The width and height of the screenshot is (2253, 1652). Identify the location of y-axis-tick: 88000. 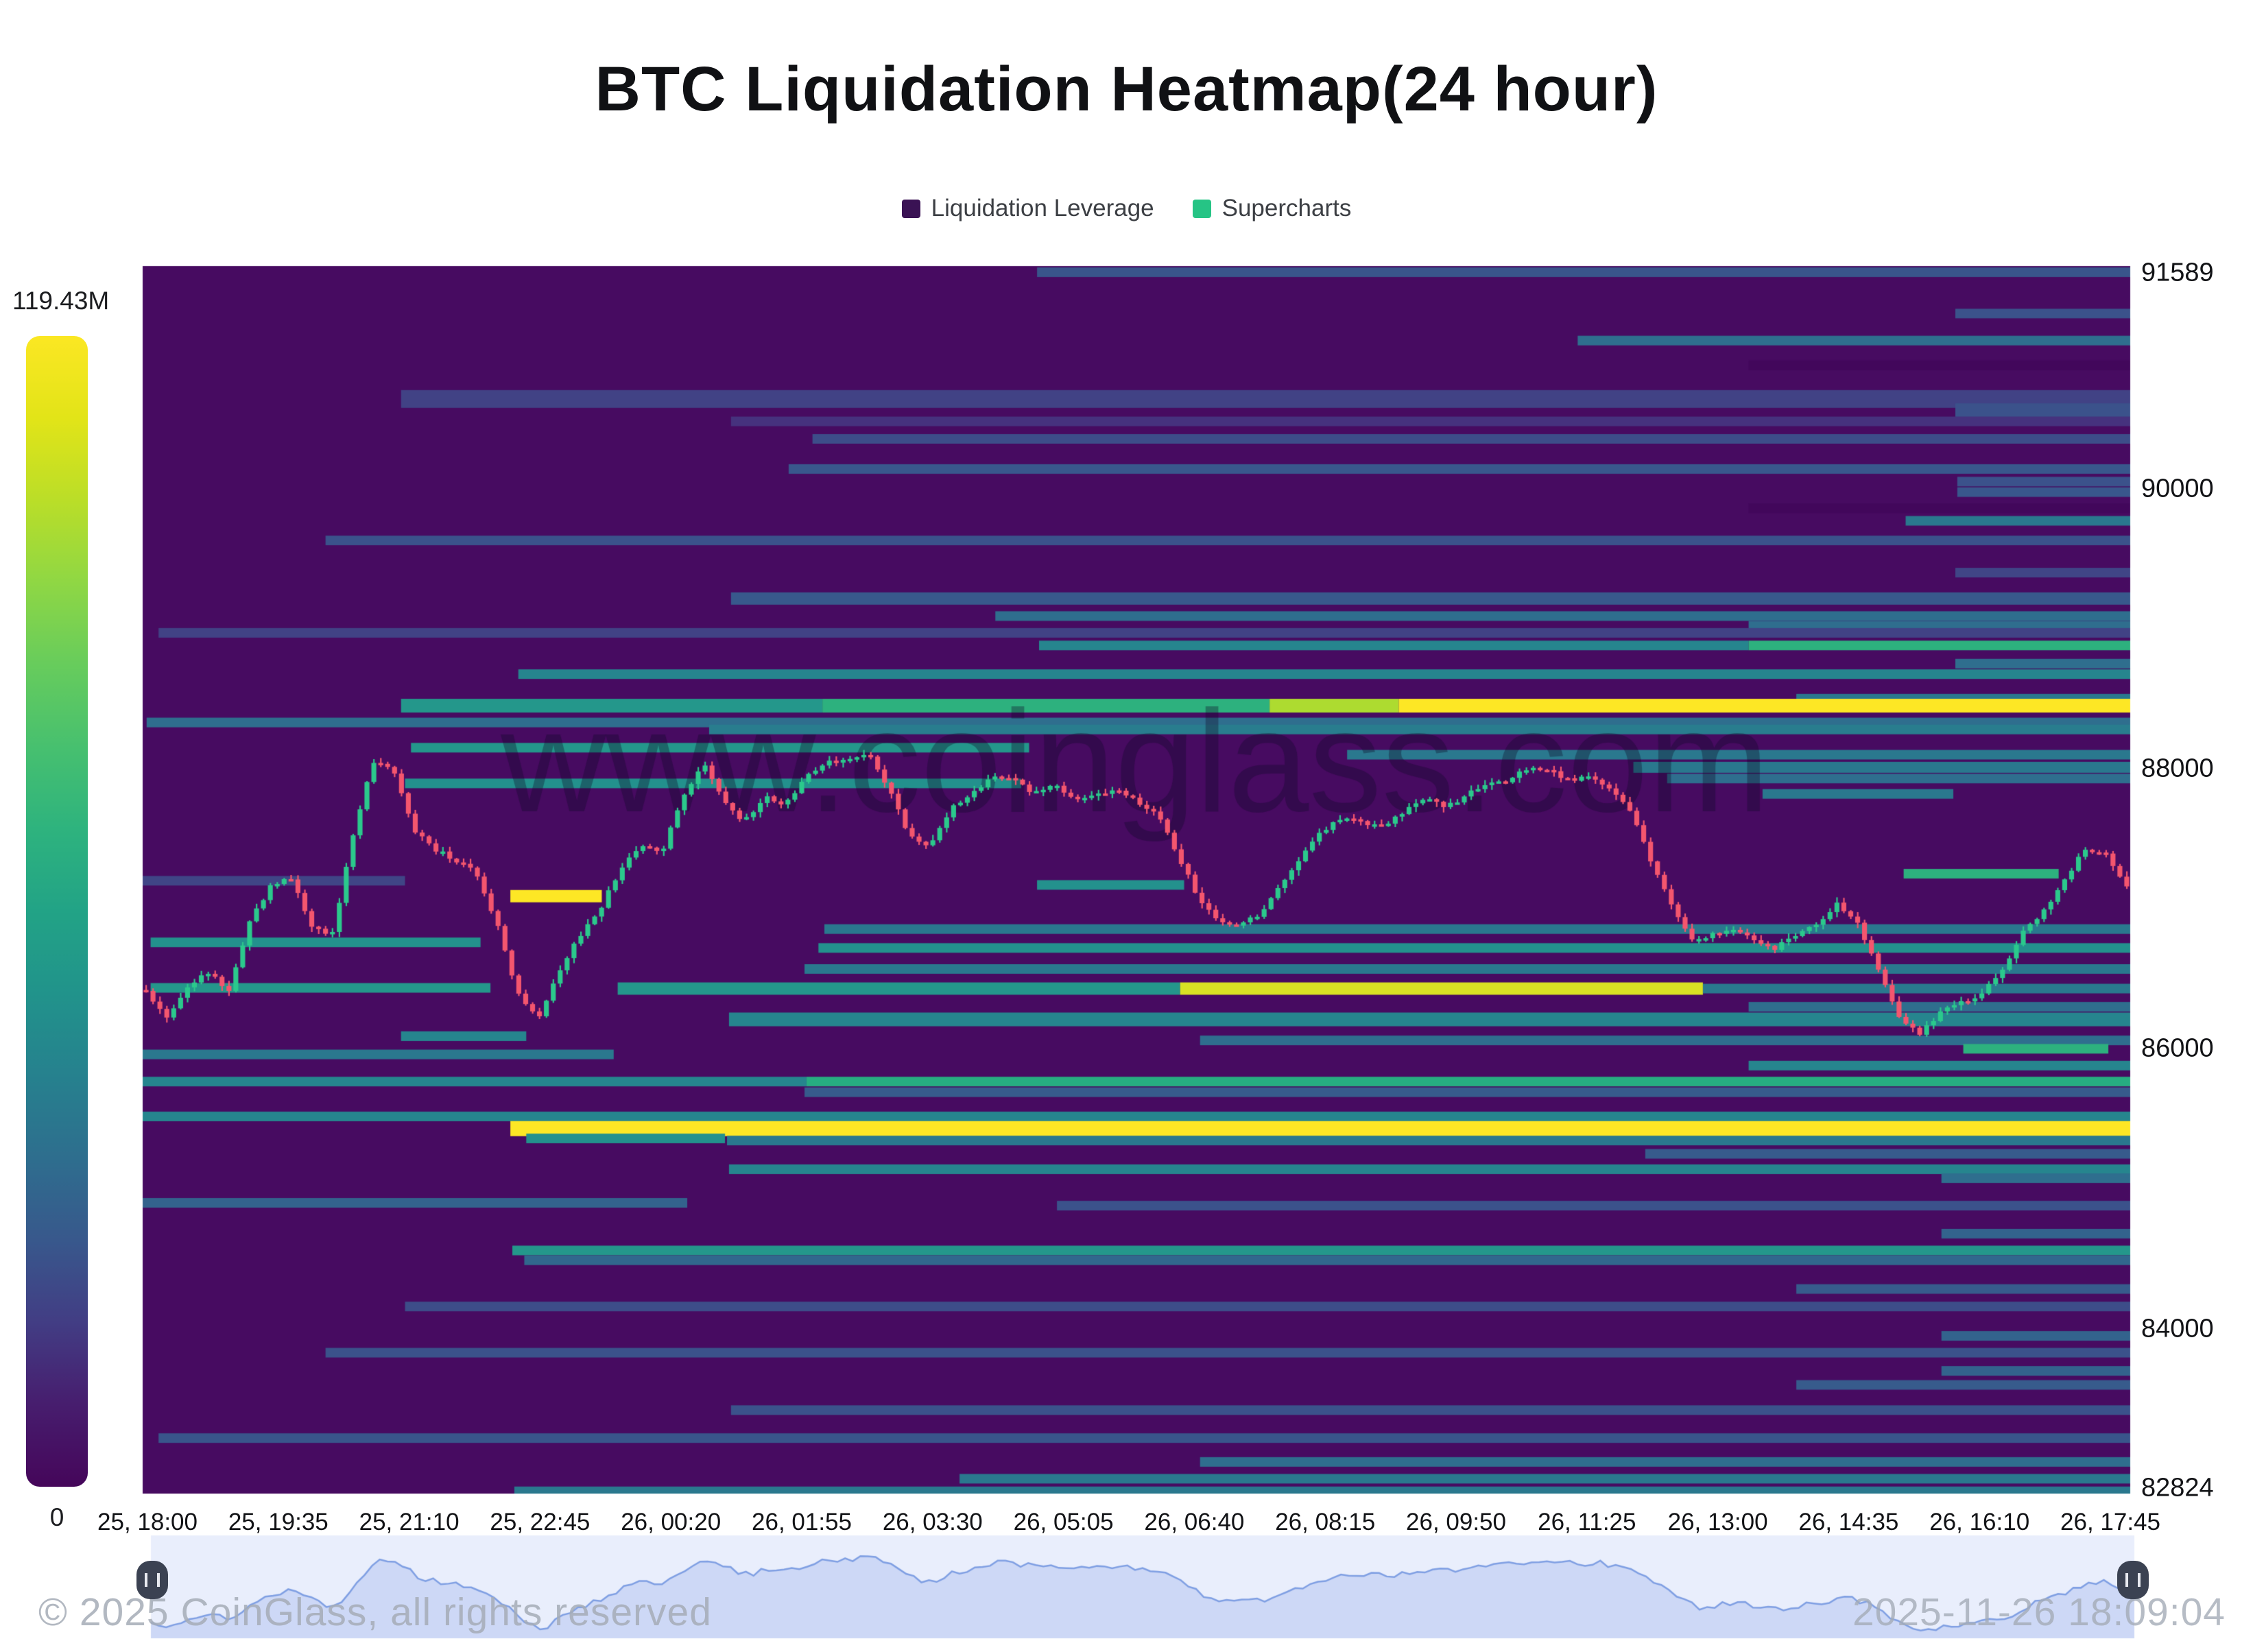
(2177, 768).